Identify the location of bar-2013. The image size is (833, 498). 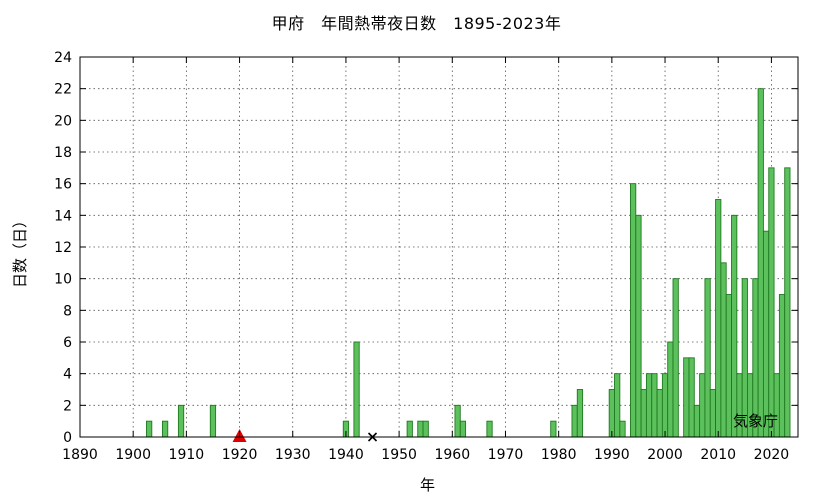
(734, 326).